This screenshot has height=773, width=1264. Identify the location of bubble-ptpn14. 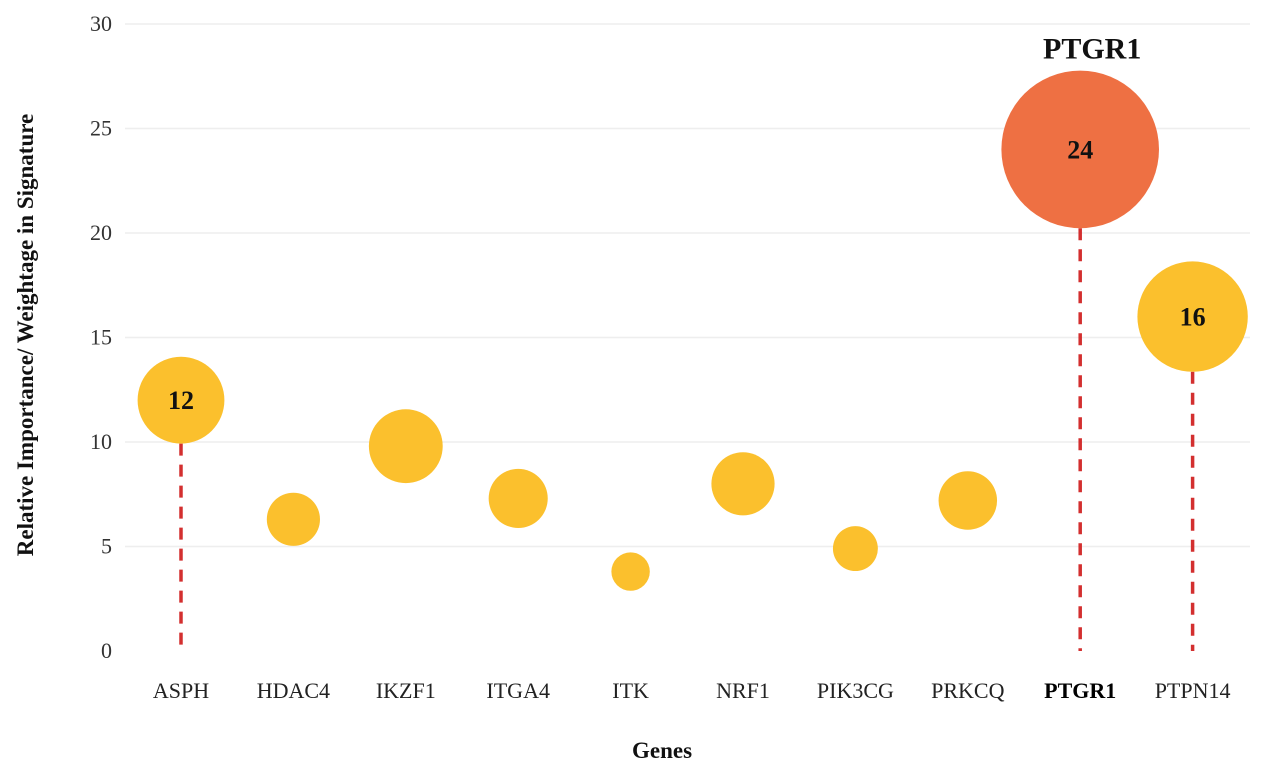
(1192, 316).